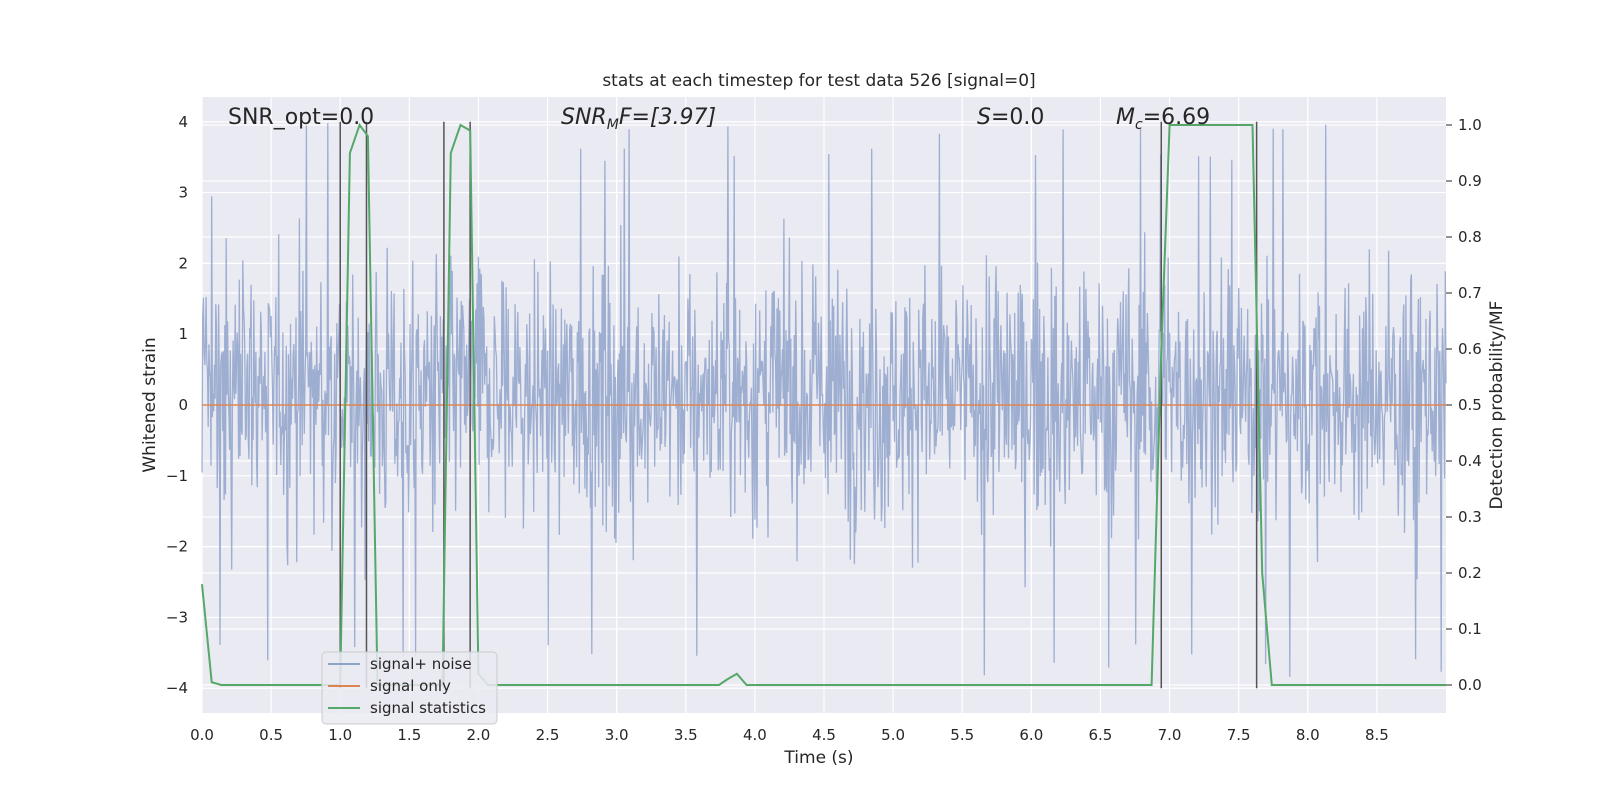 Image resolution: width=1600 pixels, height=800 pixels. Describe the element at coordinates (1470, 125) in the screenshot. I see `y-right-tick-label: 1.0` at that location.